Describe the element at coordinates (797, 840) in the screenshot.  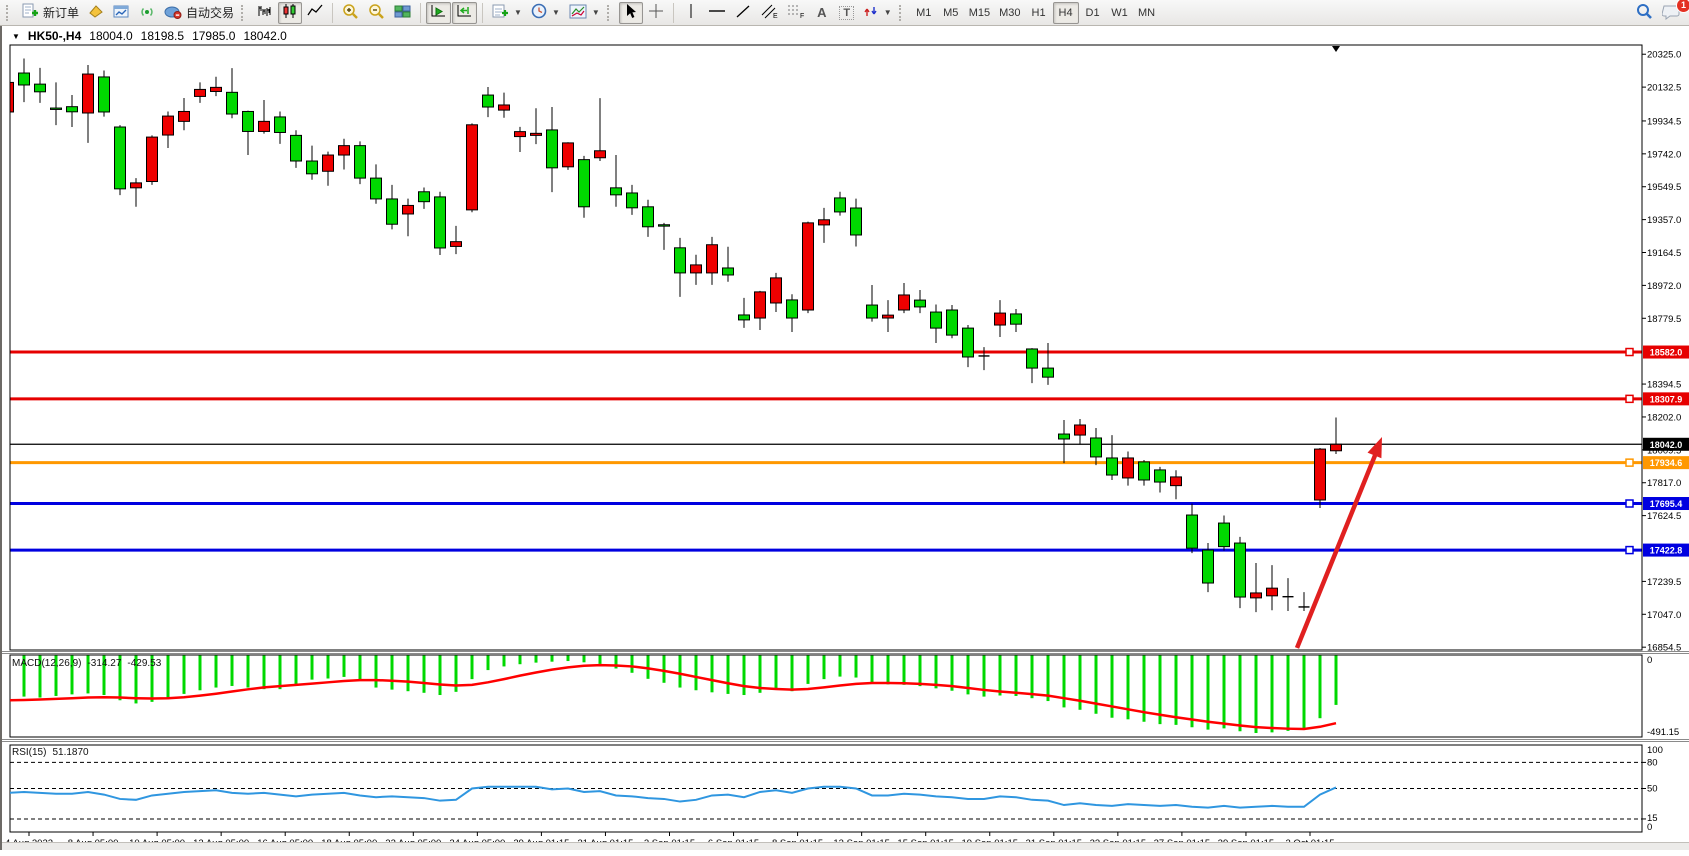
I see `time-axis-label: 8 Sep 01:15` at that location.